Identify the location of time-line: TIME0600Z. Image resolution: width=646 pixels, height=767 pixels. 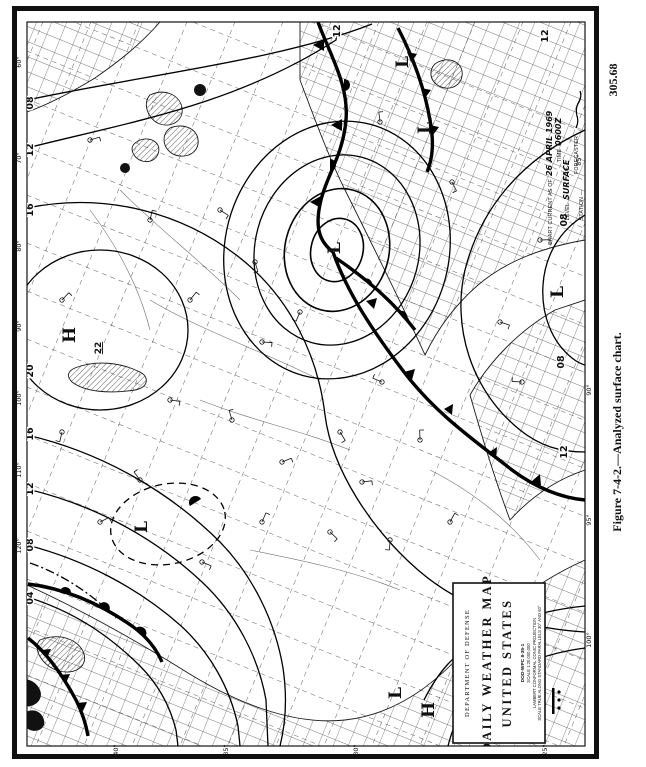
(558, 140).